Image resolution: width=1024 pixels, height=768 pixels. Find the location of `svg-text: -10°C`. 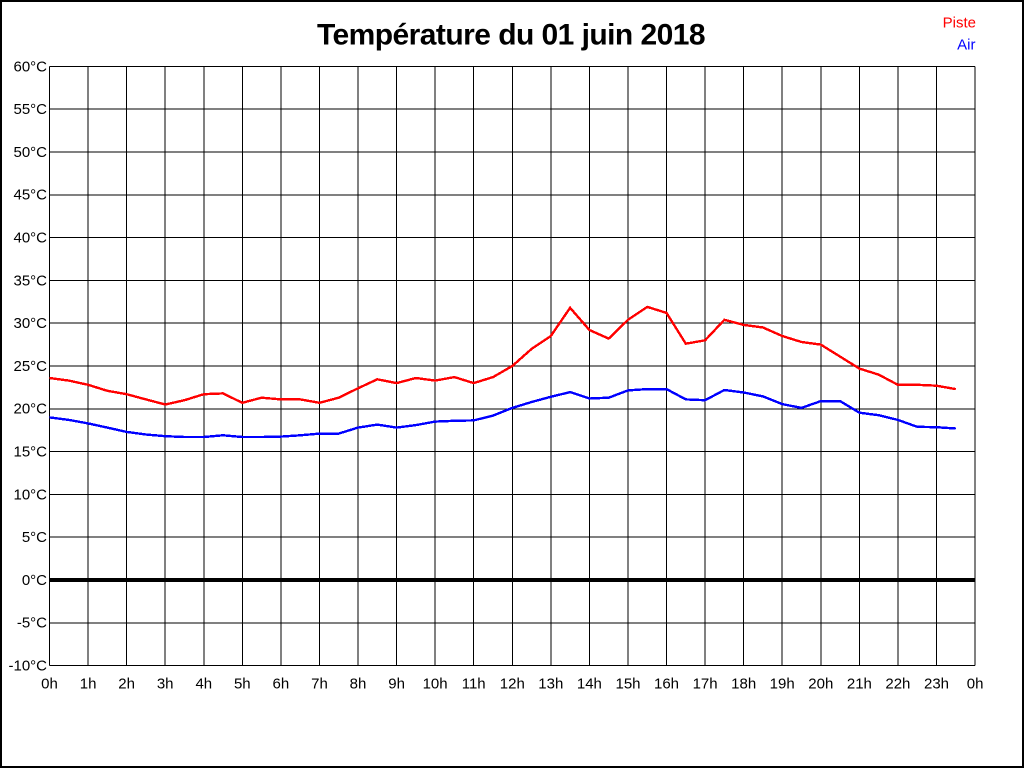

svg-text: -10°C is located at coordinates (27, 666).